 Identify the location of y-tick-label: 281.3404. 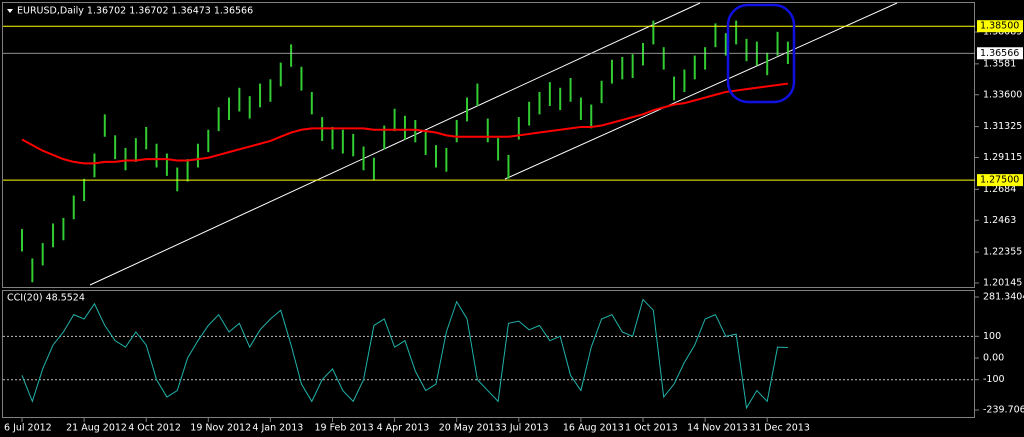
(1003, 296).